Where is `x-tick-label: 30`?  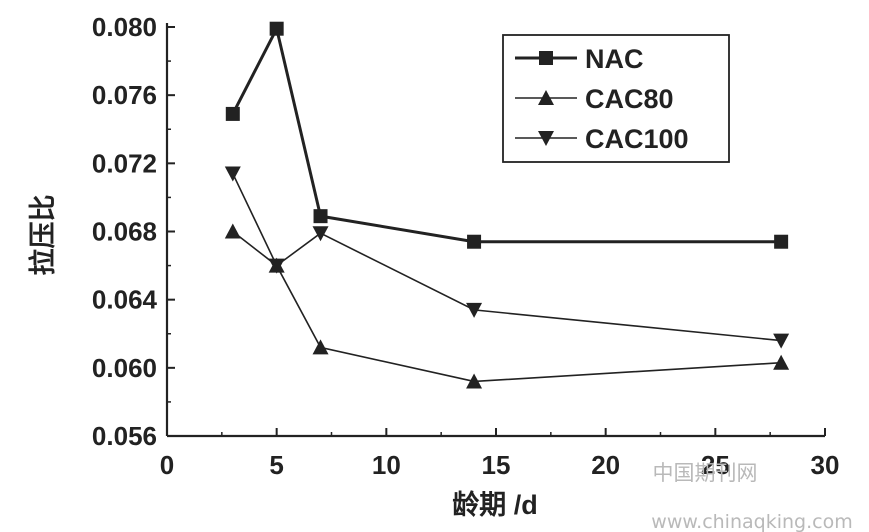
x-tick-label: 30 is located at coordinates (825, 465).